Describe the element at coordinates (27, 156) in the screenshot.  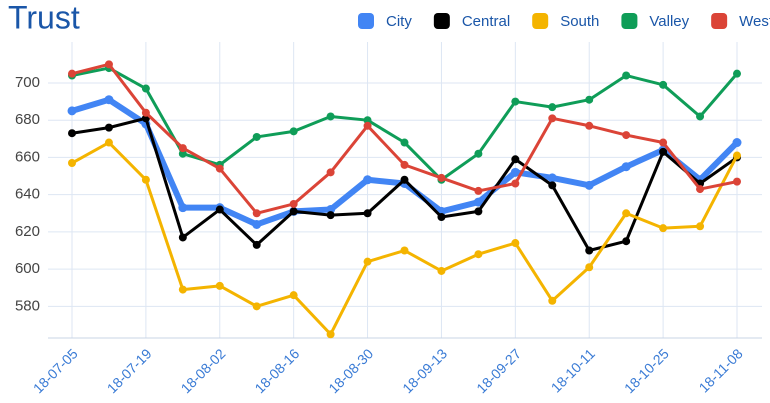
I see `y-tick-label: 660` at that location.